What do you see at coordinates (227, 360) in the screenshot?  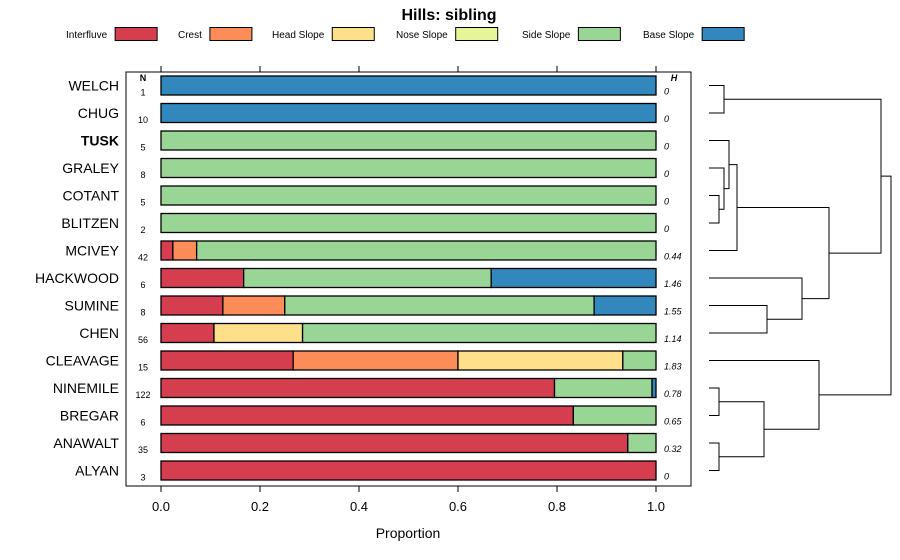 I see `bar-segment-cleavage-interfluve` at bounding box center [227, 360].